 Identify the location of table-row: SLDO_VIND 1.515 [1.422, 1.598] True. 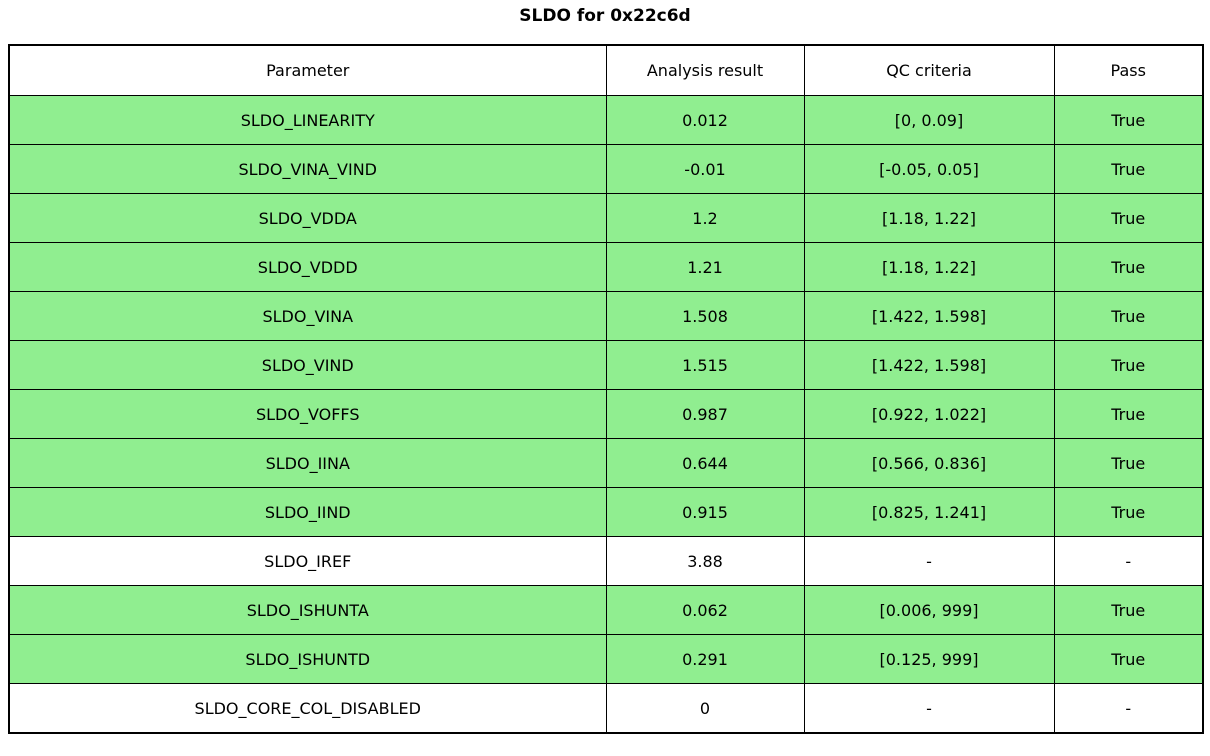
(606, 365).